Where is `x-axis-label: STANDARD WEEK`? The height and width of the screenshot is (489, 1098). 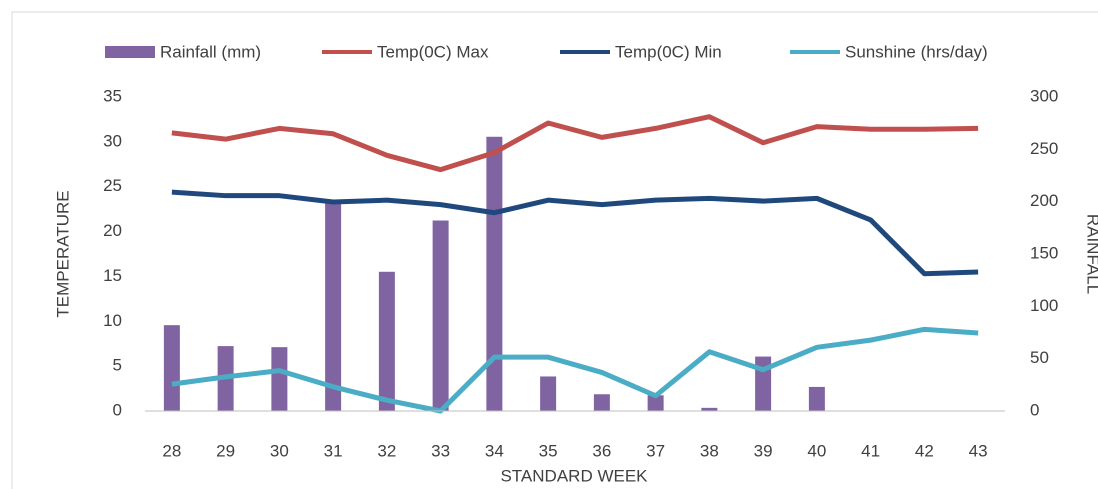
x-axis-label: STANDARD WEEK is located at coordinates (574, 475).